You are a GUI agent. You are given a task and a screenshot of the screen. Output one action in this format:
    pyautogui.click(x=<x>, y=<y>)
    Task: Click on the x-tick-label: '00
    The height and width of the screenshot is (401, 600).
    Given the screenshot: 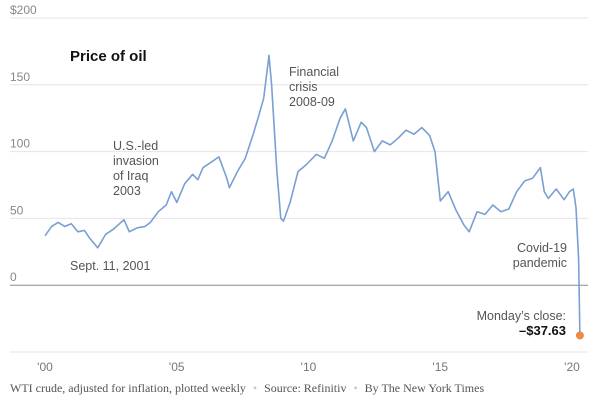 What is the action you would take?
    pyautogui.click(x=45, y=367)
    